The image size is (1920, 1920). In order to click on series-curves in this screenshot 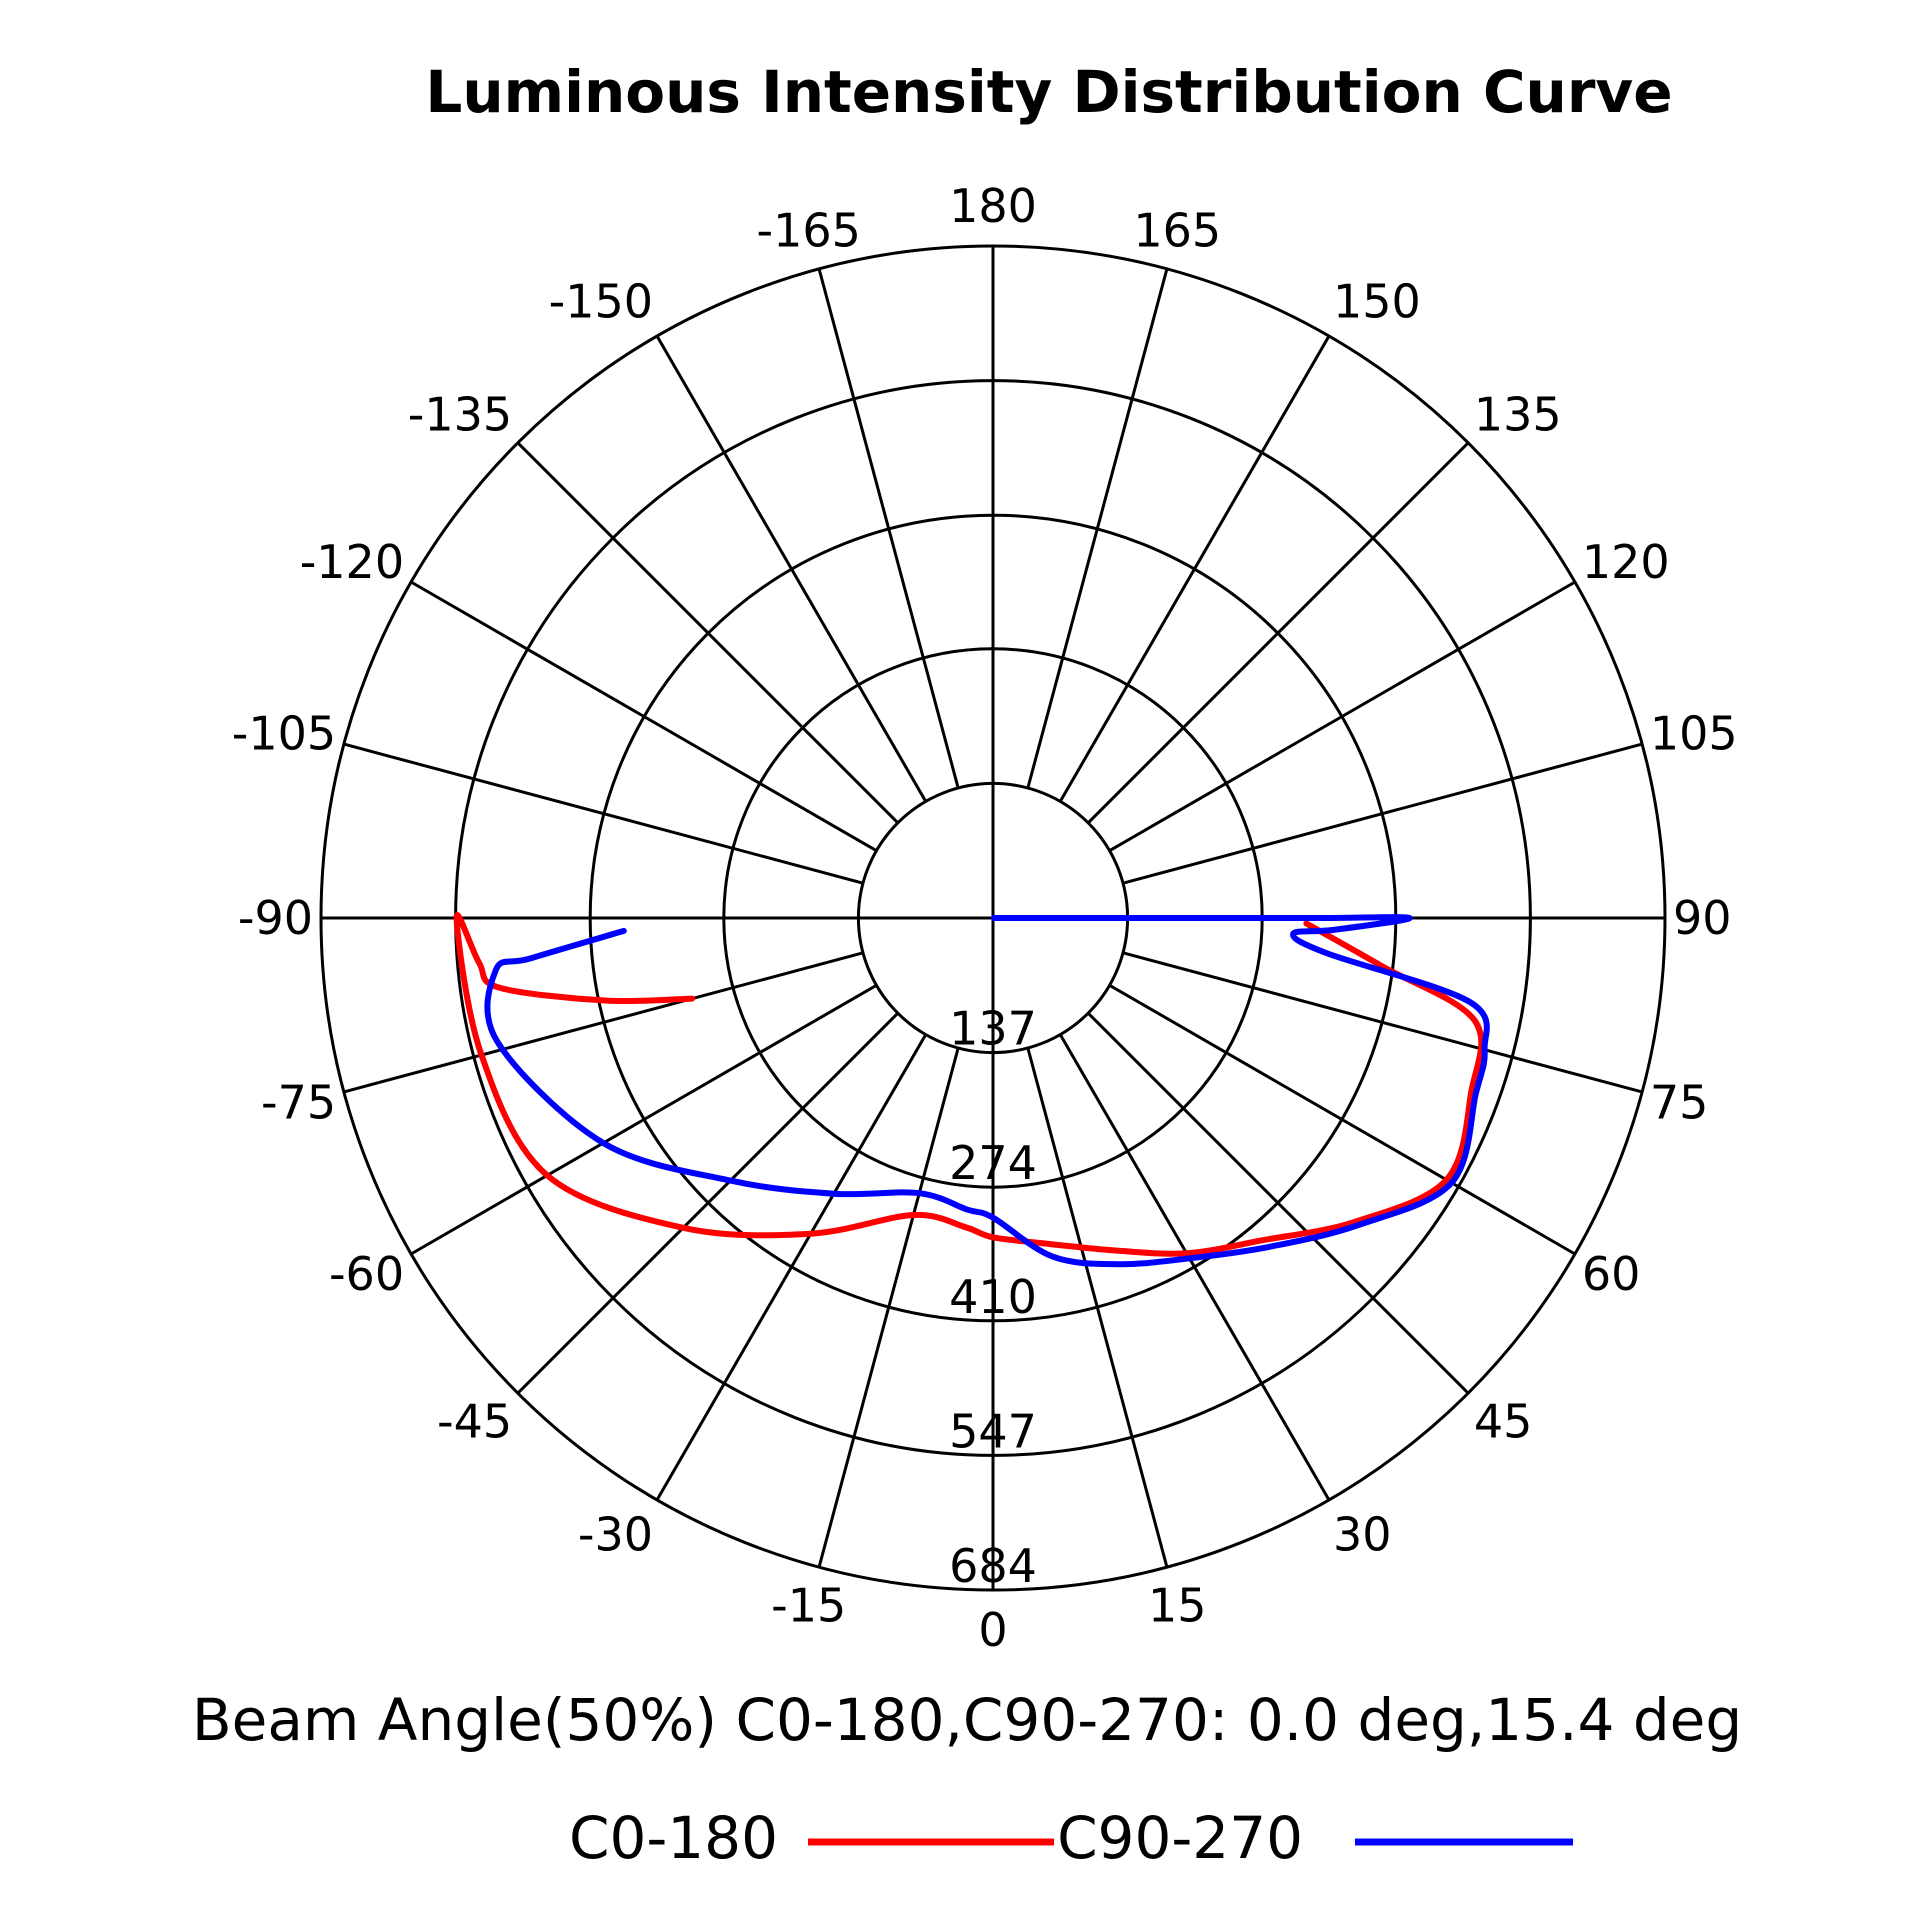, I will do `click(971, 1090)`.